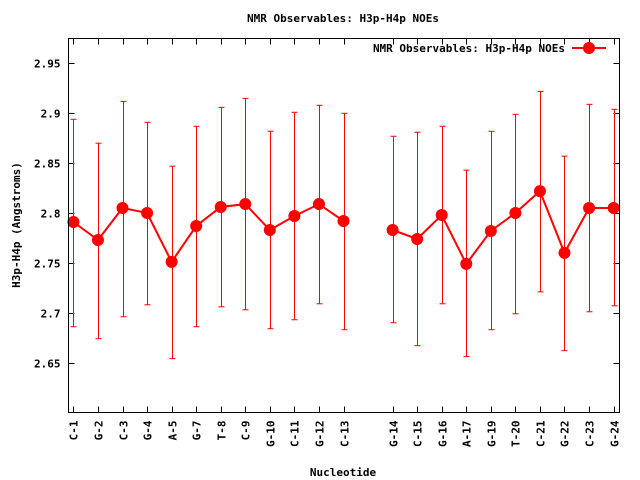  Describe the element at coordinates (51, 314) in the screenshot. I see `y-tick-label: 2.7` at that location.